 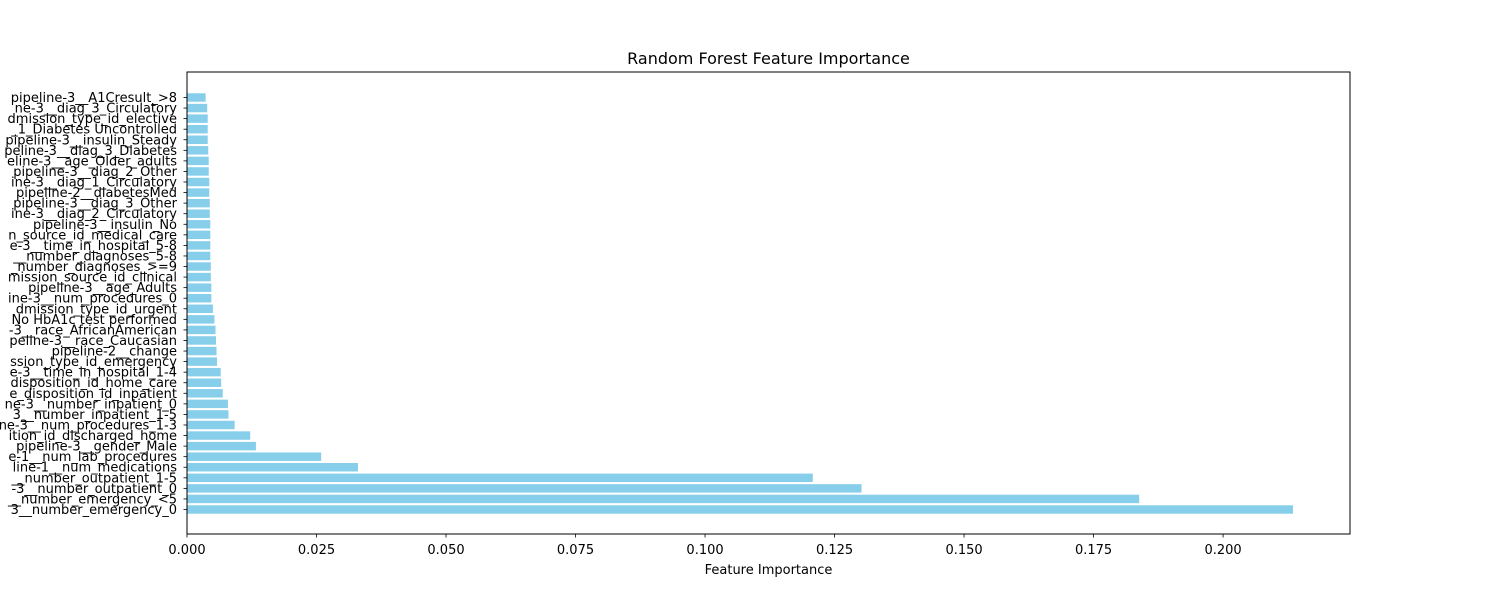 What do you see at coordinates (94, 320) in the screenshot?
I see `y-tick-label: No HbA1c test performed` at bounding box center [94, 320].